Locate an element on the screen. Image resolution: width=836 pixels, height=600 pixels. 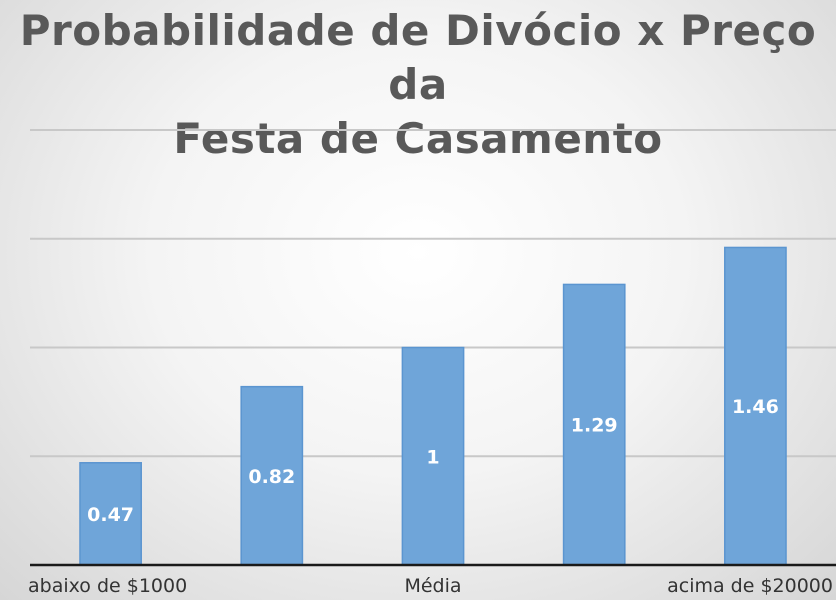
data-label: 0.47 is located at coordinates (110, 515).